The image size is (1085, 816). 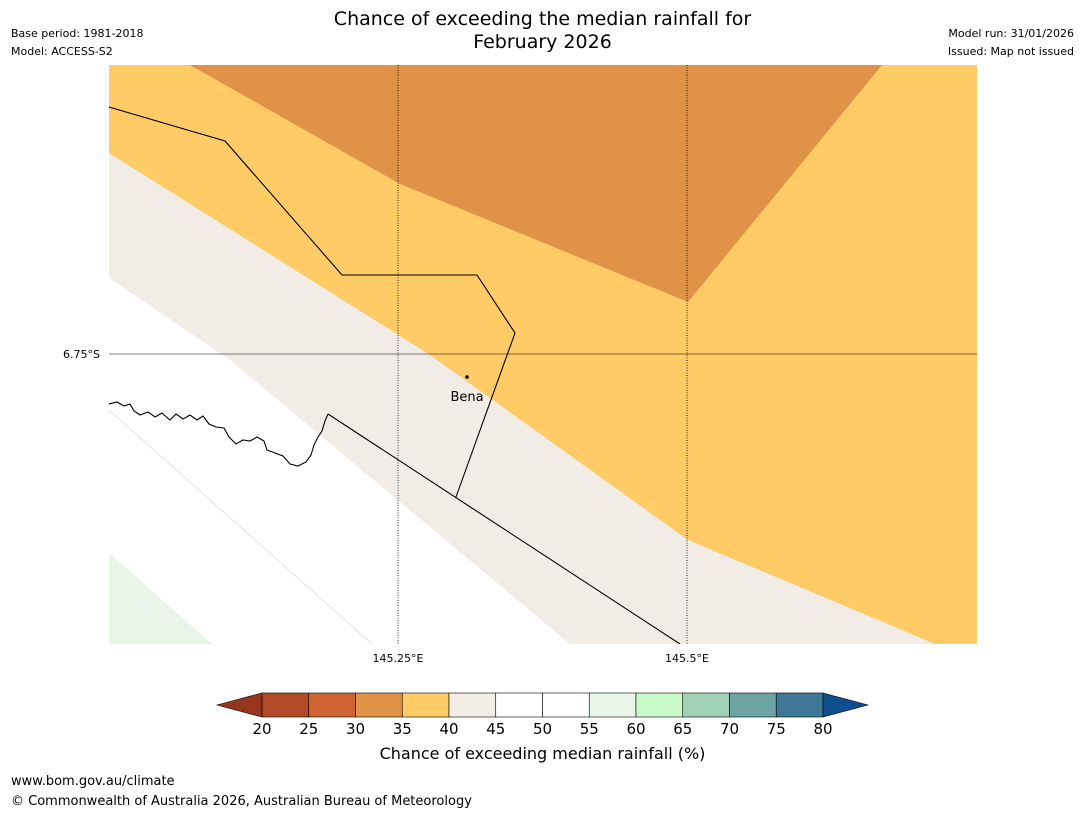 What do you see at coordinates (542, 729) in the screenshot?
I see `colorbar-tick-label: 50` at bounding box center [542, 729].